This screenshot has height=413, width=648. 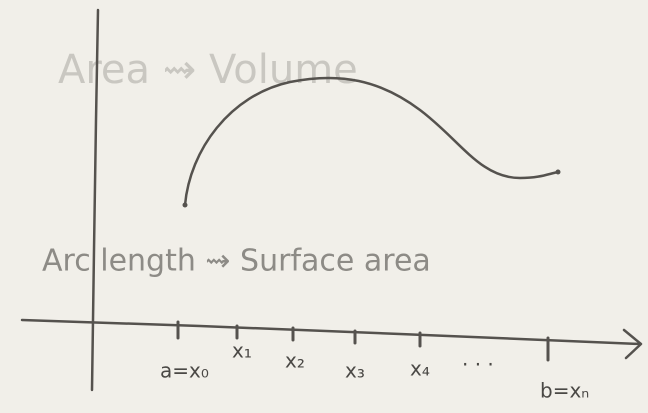 I want to click on erased-note: Area ⇝ Volume, so click(x=208, y=70).